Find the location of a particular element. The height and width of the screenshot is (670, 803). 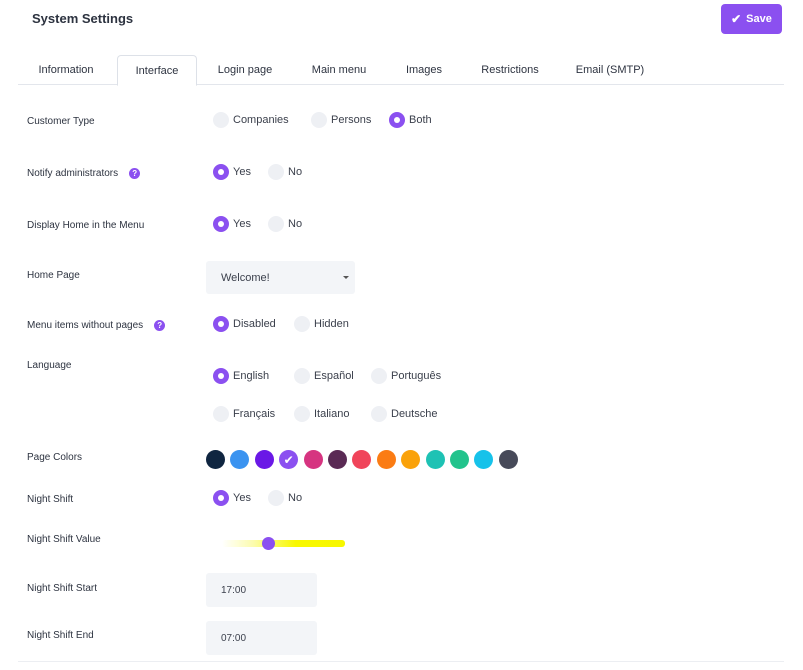

save-button-label: Save is located at coordinates (759, 19).